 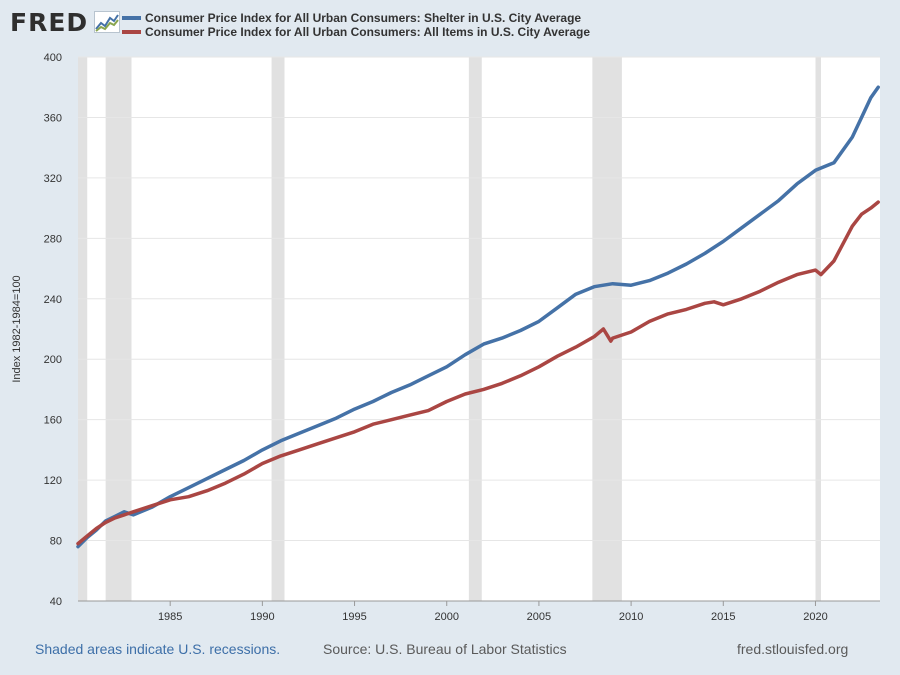 I want to click on x-tick-label-4: 2005, so click(x=539, y=617).